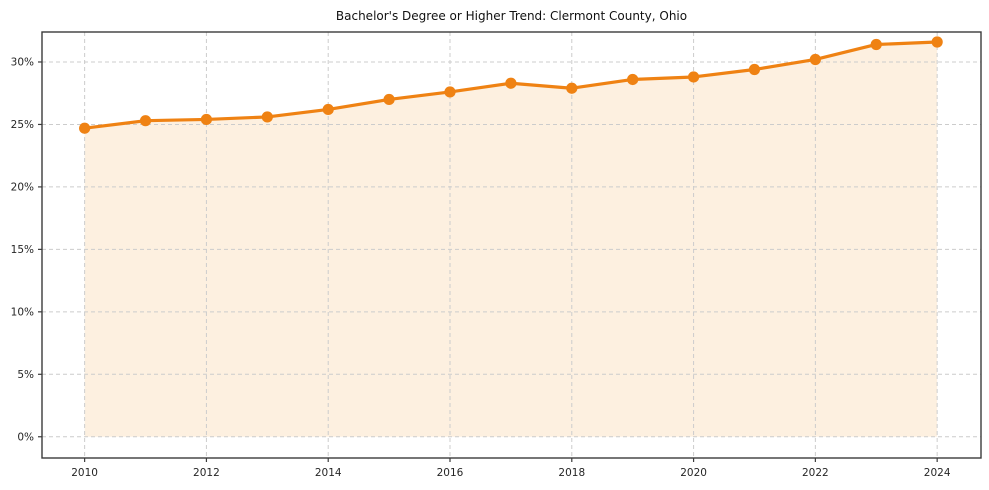  Describe the element at coordinates (22, 62) in the screenshot. I see `y-tick-label: 30%` at that location.